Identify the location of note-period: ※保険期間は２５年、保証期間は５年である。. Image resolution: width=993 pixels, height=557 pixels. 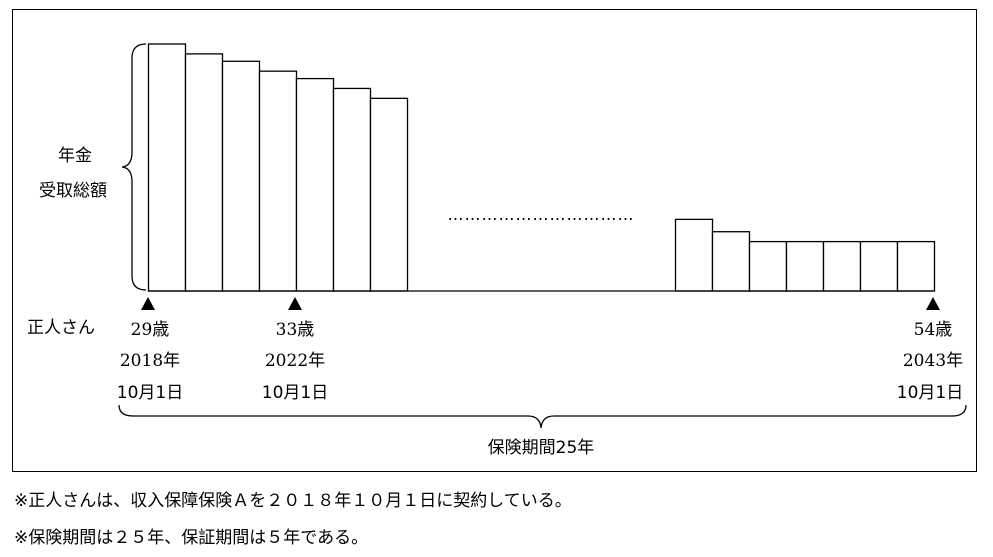
(191, 538).